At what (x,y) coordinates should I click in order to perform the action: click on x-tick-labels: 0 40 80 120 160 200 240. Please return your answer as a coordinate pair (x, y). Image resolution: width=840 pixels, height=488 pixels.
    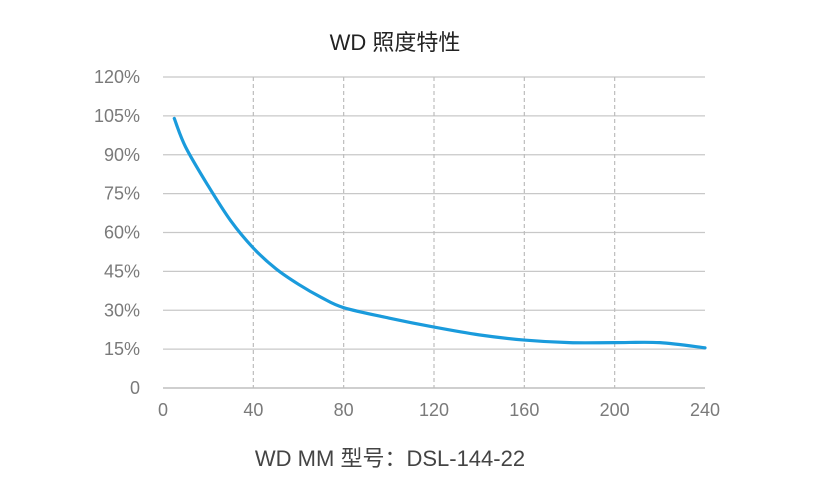
    Looking at the image, I should click on (439, 410).